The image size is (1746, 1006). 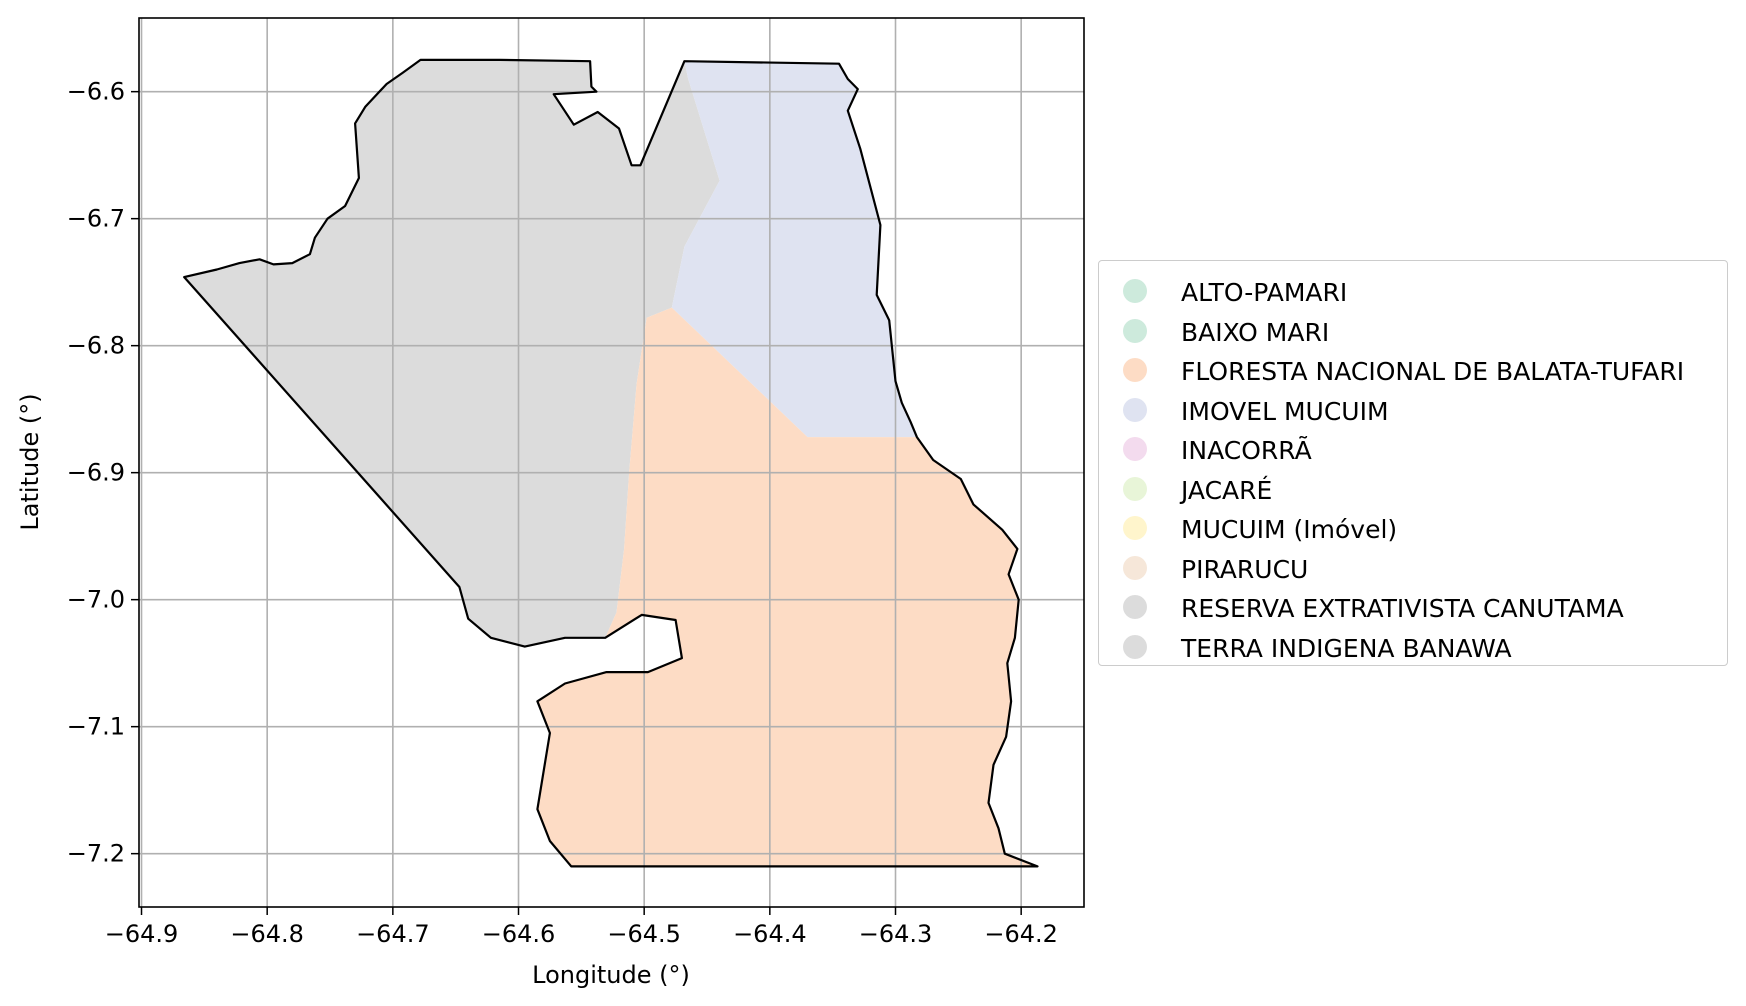 What do you see at coordinates (519, 934) in the screenshot?
I see `x-tick-label: −64.6` at bounding box center [519, 934].